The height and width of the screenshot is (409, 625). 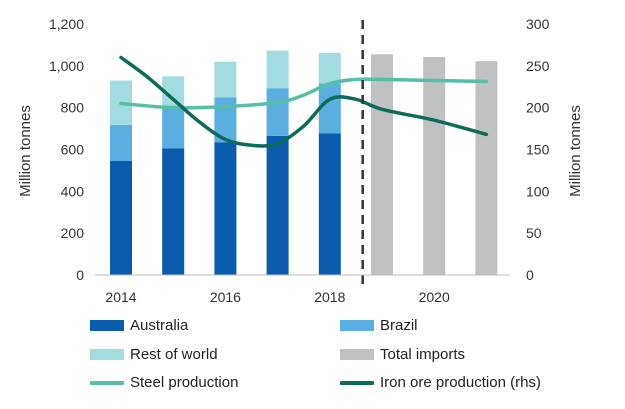 I want to click on bar-rest-of-world-2017, so click(x=277, y=69).